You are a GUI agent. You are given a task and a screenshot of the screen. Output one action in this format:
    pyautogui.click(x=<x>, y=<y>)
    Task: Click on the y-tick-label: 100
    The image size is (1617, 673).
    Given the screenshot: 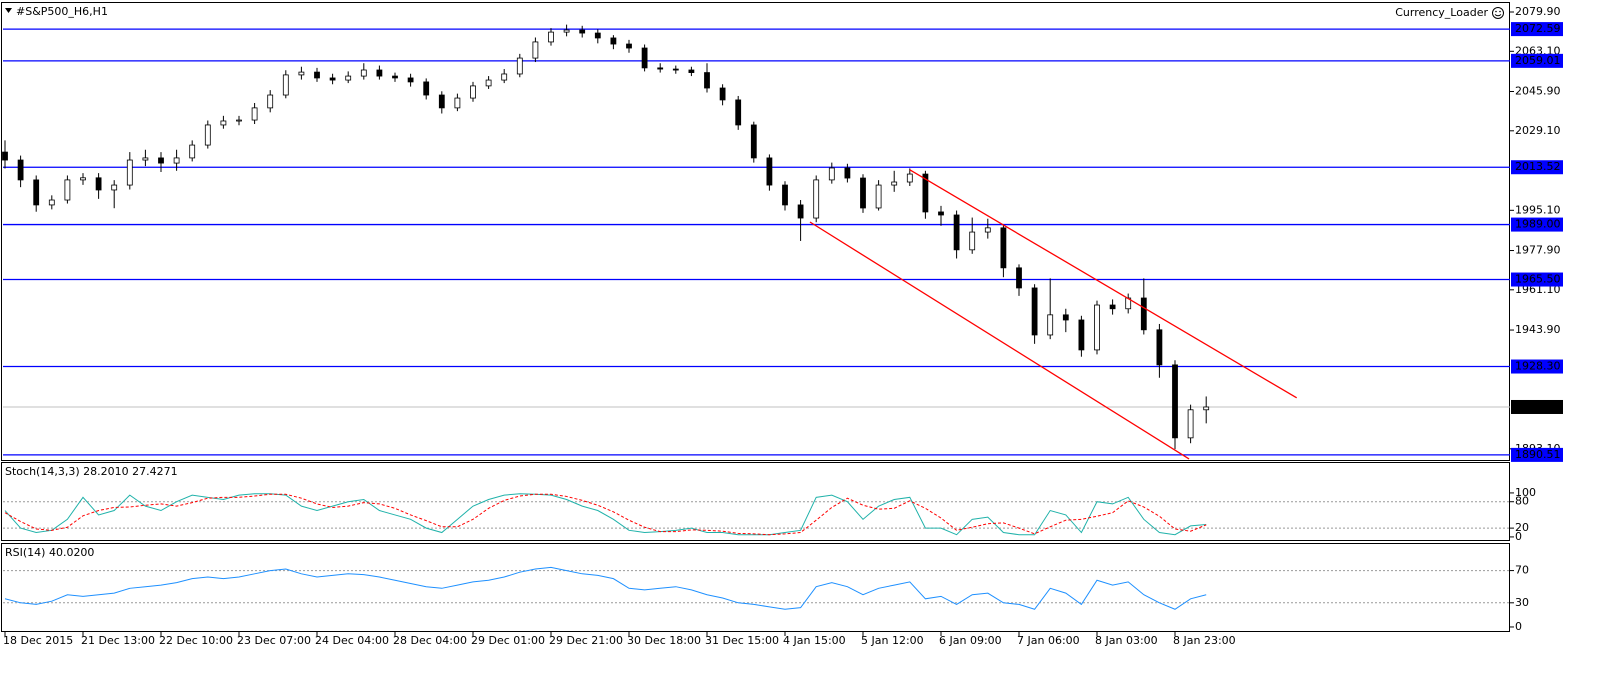 What is the action you would take?
    pyautogui.click(x=1525, y=492)
    